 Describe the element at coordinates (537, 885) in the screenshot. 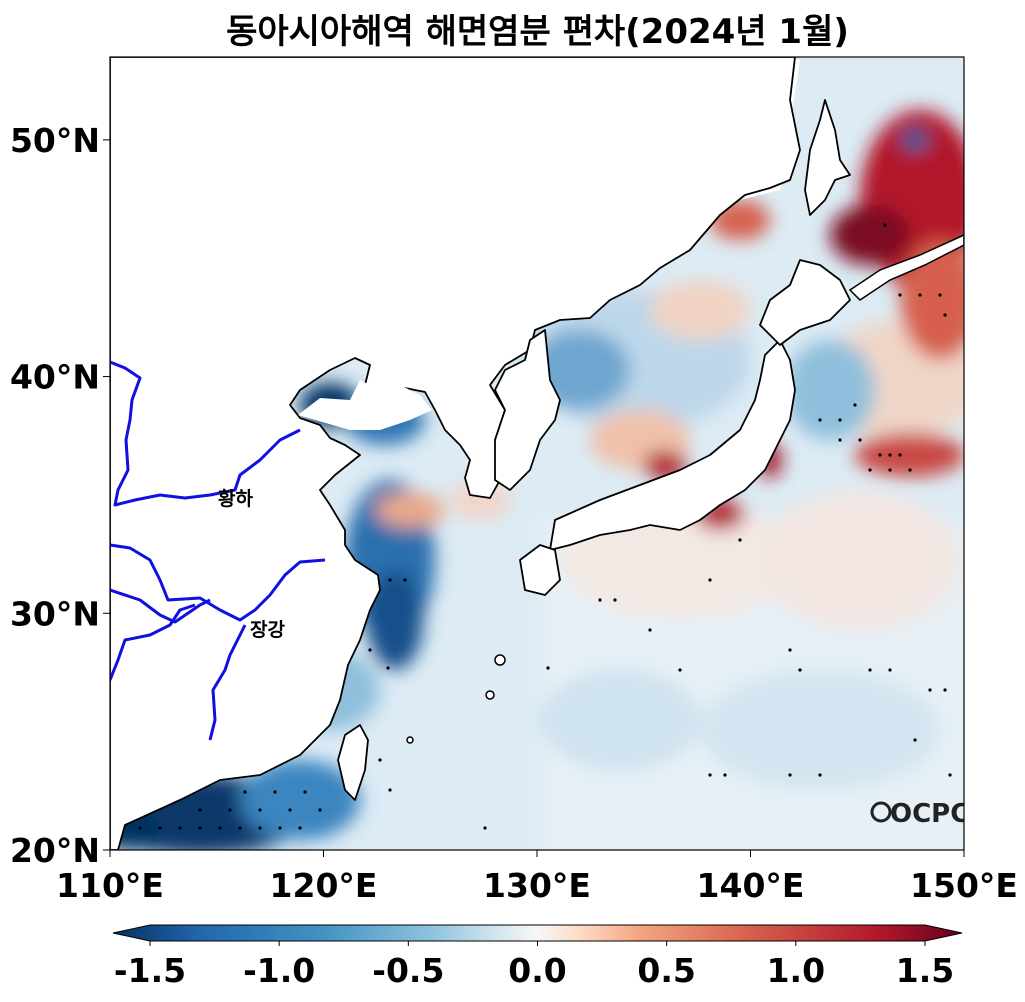

I see `x-tick-label: 130°E` at that location.